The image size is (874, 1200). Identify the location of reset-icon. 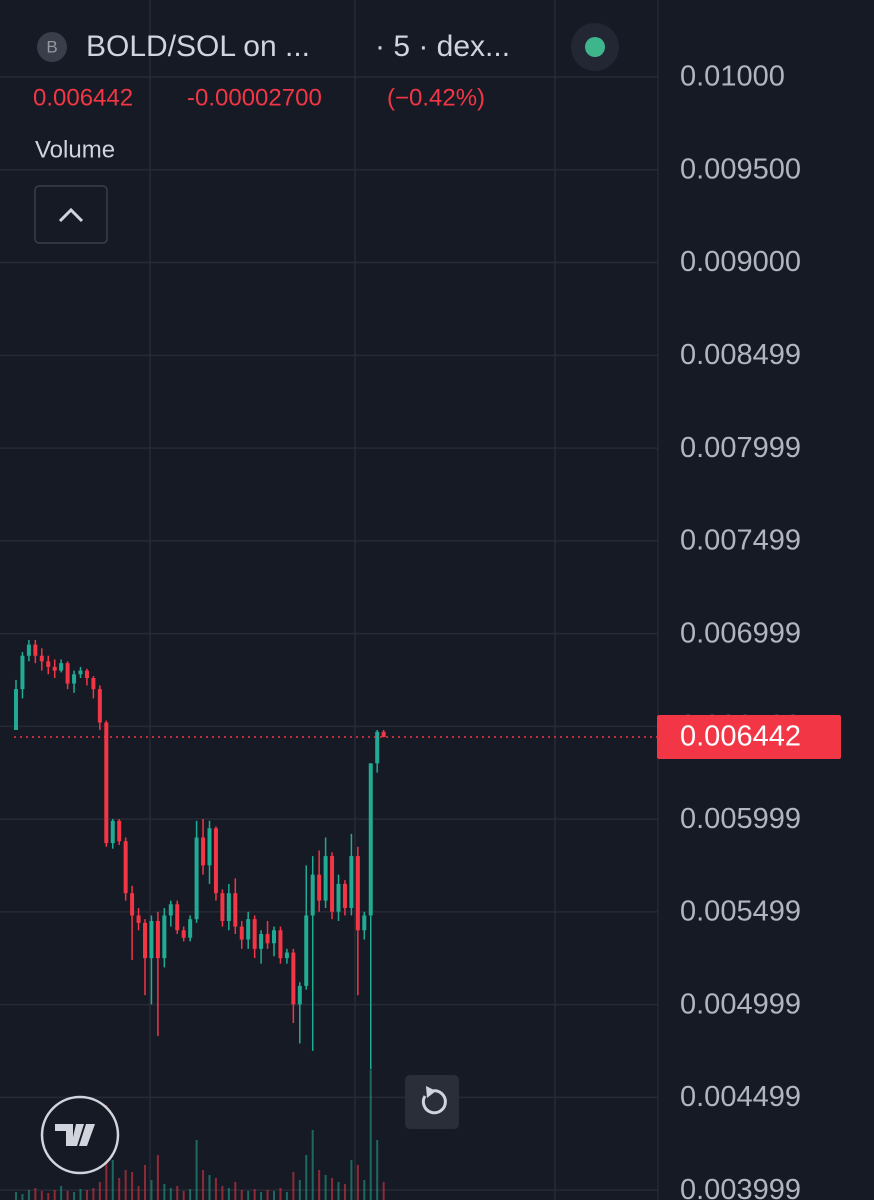
(434, 1102).